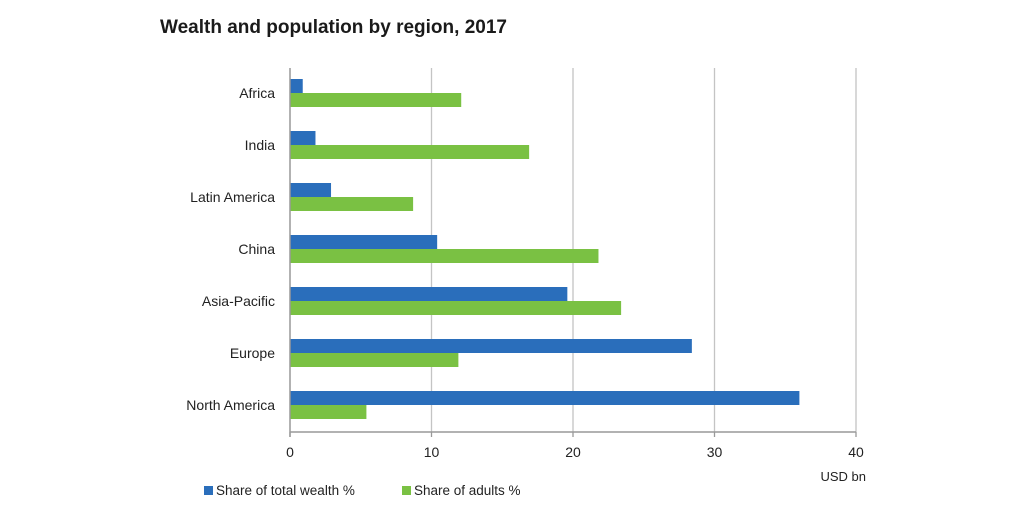 The width and height of the screenshot is (1024, 512). What do you see at coordinates (252, 353) in the screenshot?
I see `category-label: Europe` at bounding box center [252, 353].